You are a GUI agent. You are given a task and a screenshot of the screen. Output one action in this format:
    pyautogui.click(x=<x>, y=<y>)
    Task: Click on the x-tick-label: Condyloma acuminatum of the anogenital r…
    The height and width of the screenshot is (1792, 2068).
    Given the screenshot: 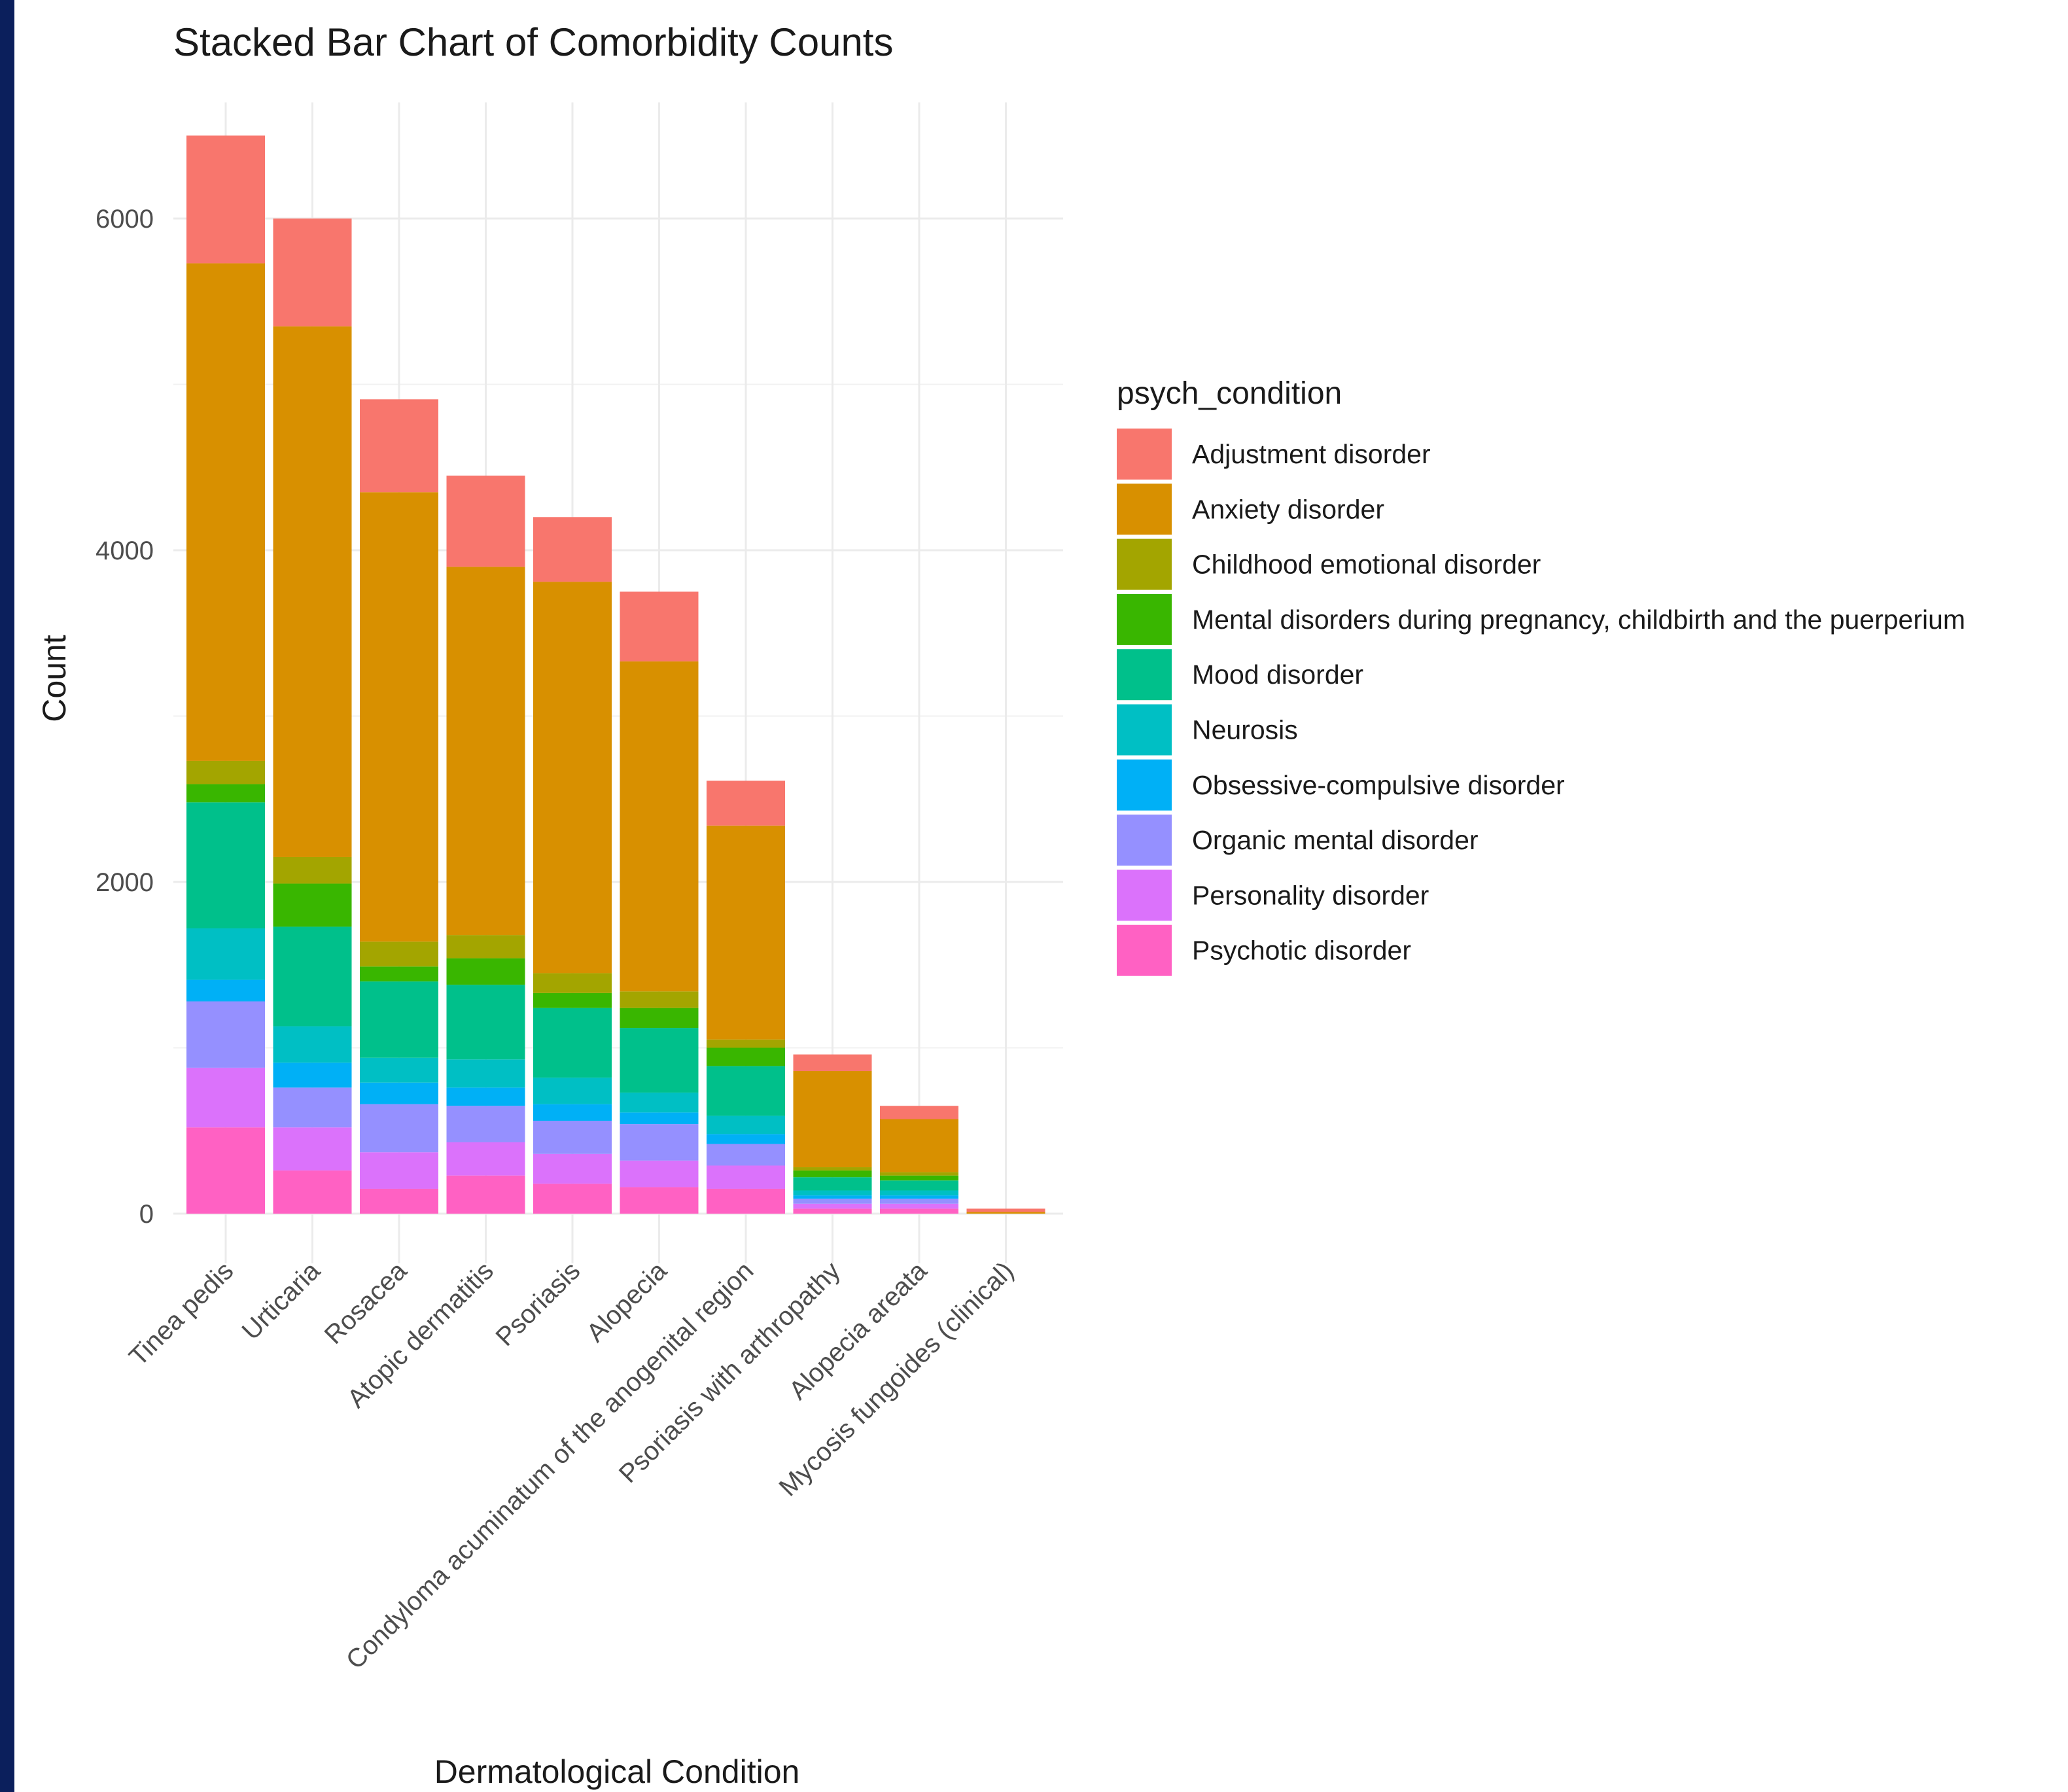 What is the action you would take?
    pyautogui.click(x=550, y=1465)
    